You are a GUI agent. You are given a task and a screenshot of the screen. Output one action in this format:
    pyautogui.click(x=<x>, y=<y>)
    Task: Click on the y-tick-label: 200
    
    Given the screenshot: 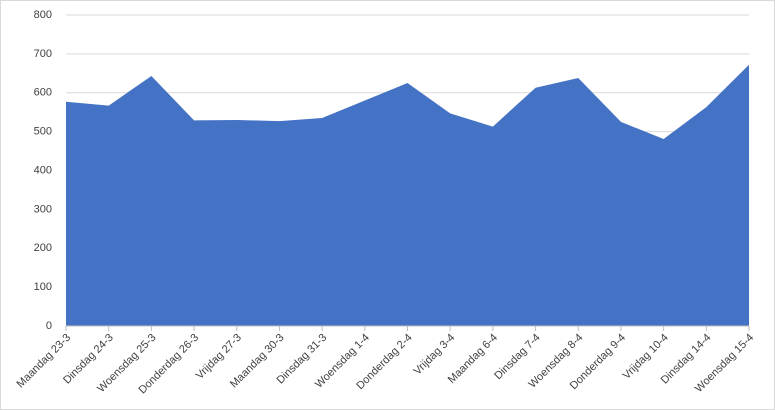 What is the action you would take?
    pyautogui.click(x=43, y=248)
    